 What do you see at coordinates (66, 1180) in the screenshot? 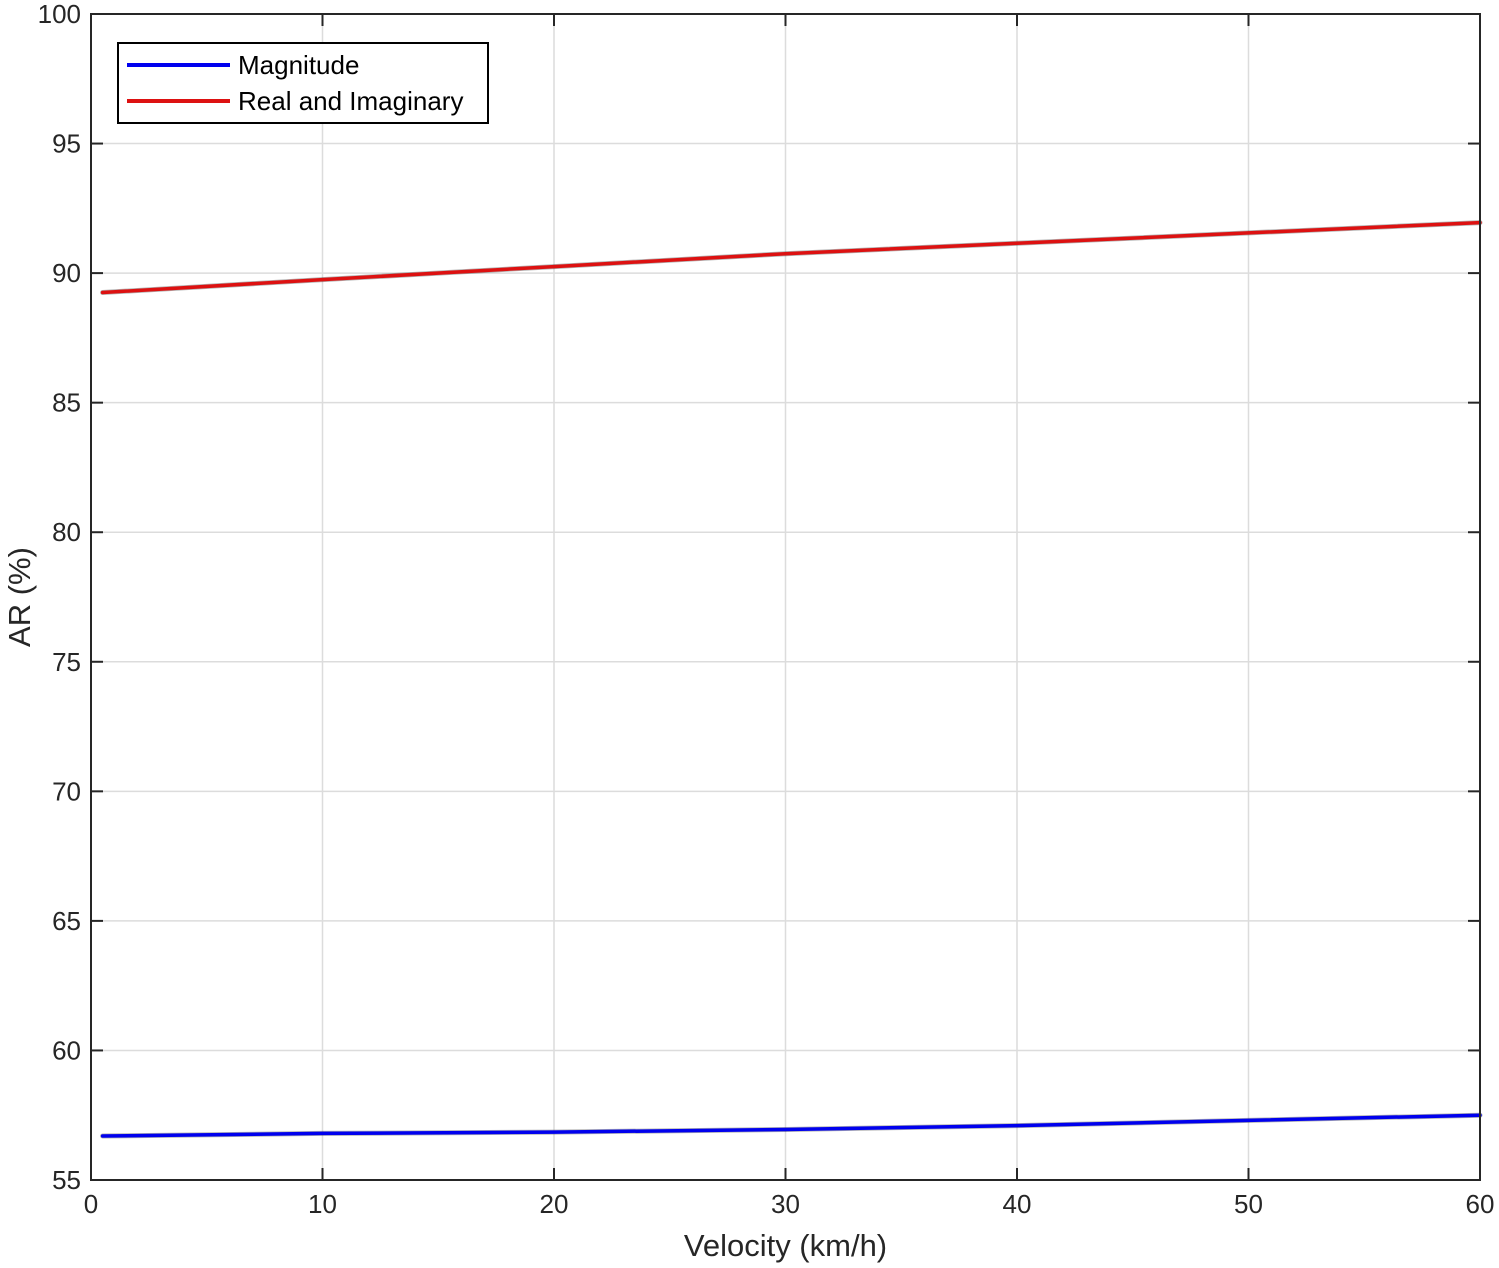
I see `y-tick-label: 55` at bounding box center [66, 1180].